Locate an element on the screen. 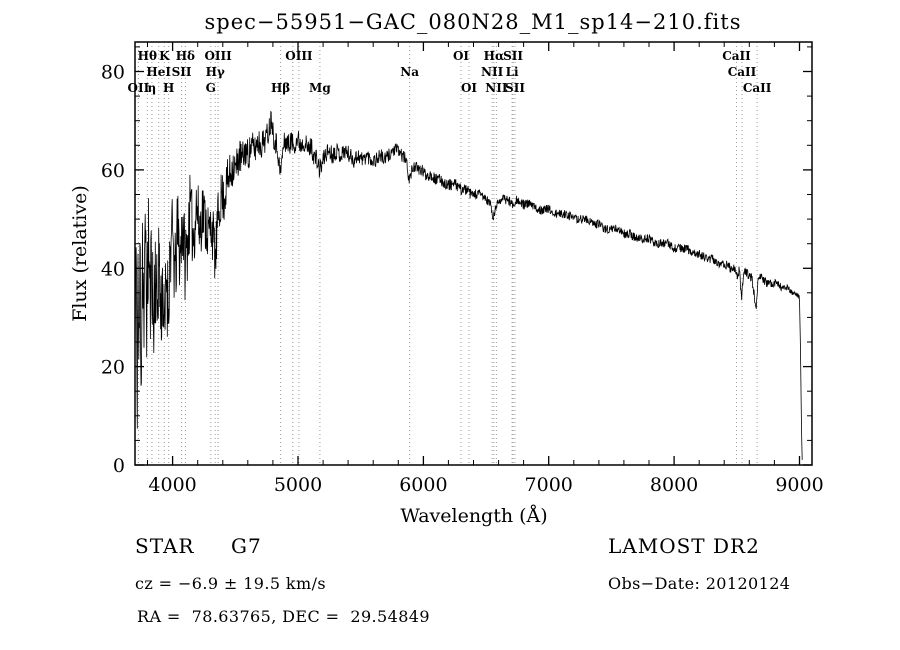 The image size is (900, 650). obs-date: Obs−Date: 20120124 is located at coordinates (699, 583).